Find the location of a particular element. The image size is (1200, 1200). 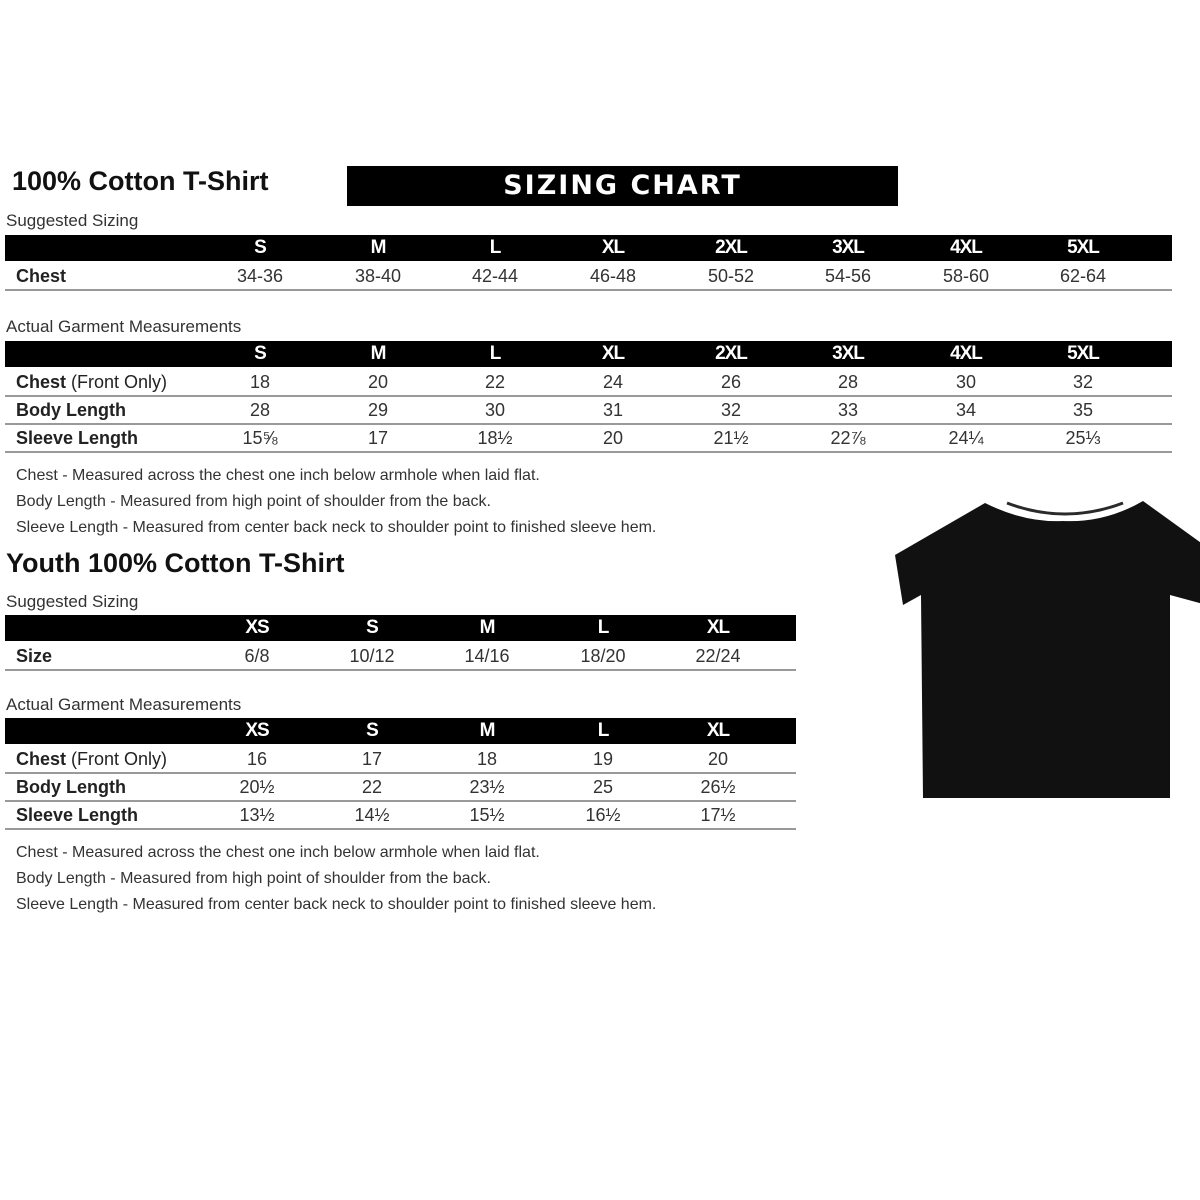

adult-title: 100% Cotton T-Shirt is located at coordinates (140, 181).